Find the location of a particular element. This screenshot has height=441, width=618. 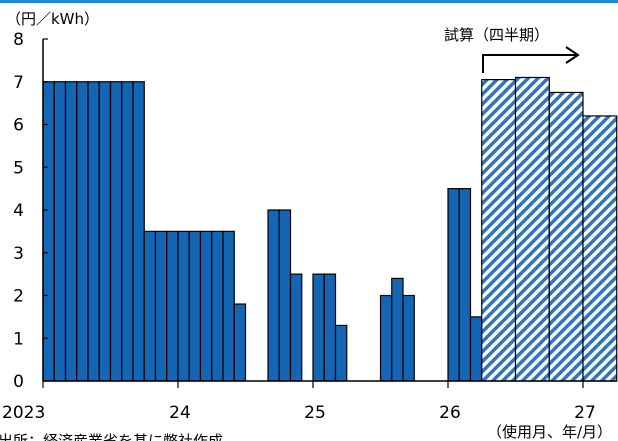

top-rule is located at coordinates (309, 1).